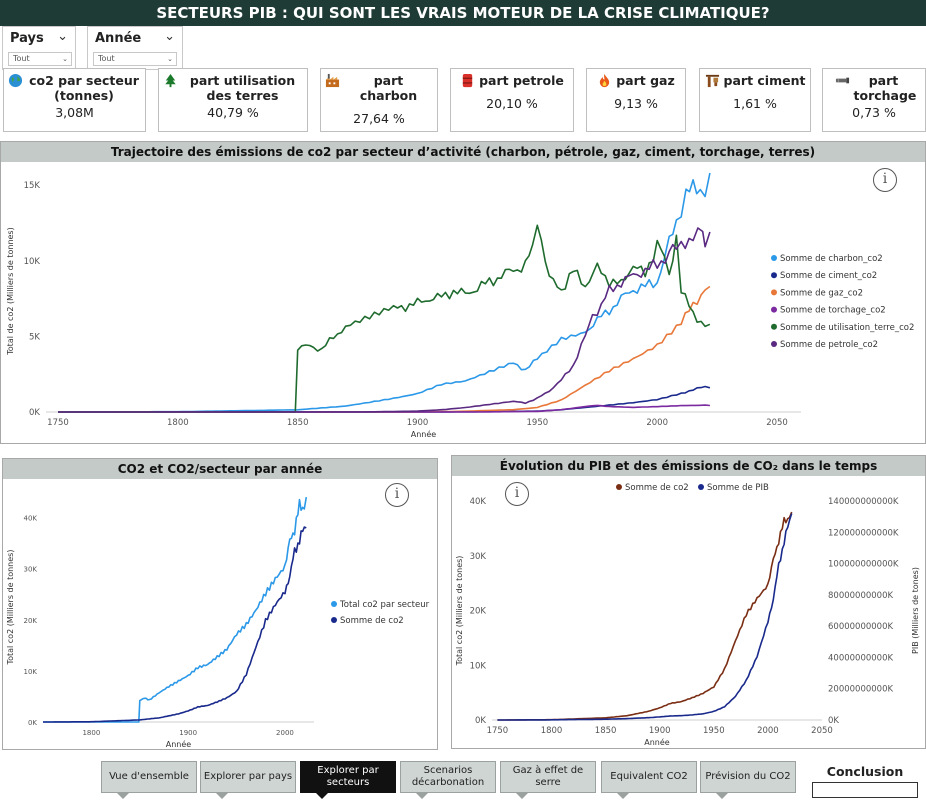 Image resolution: width=926 pixels, height=803 pixels. What do you see at coordinates (863, 565) in the screenshot?
I see `y2-tick-label: 100000000000K` at bounding box center [863, 565].